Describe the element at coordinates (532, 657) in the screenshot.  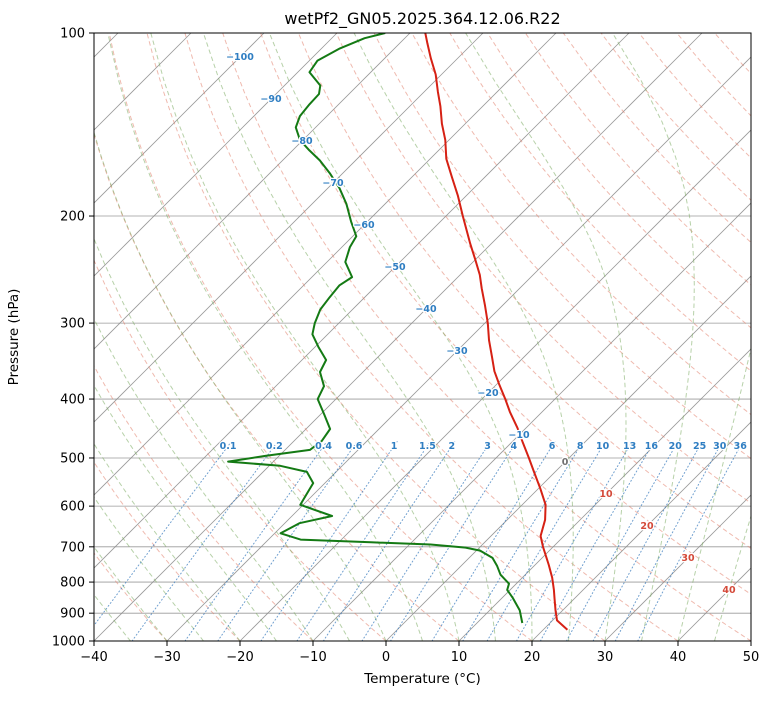
I see `x-tick-label: 20` at that location.